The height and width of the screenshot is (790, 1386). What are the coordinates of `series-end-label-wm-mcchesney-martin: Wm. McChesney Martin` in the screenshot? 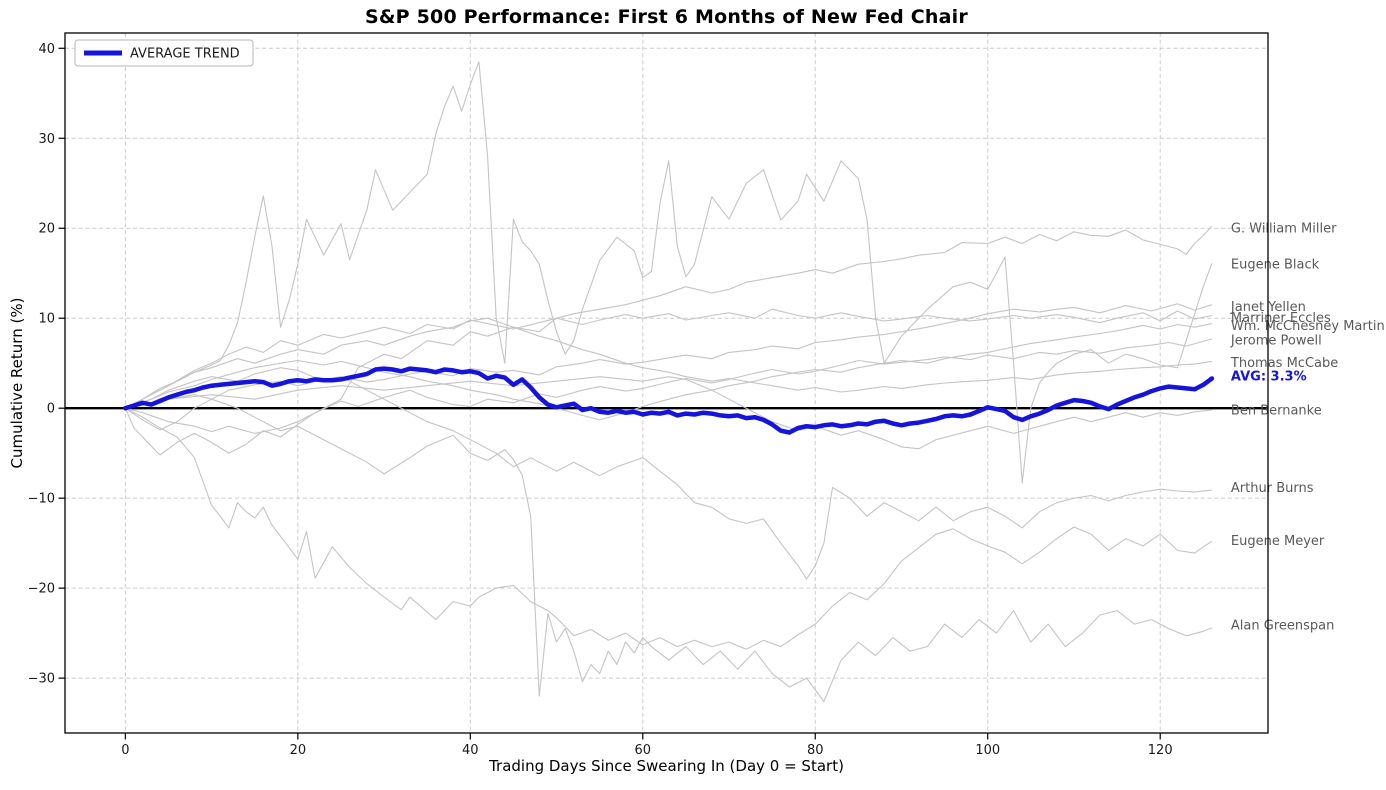 It's located at (1308, 326).